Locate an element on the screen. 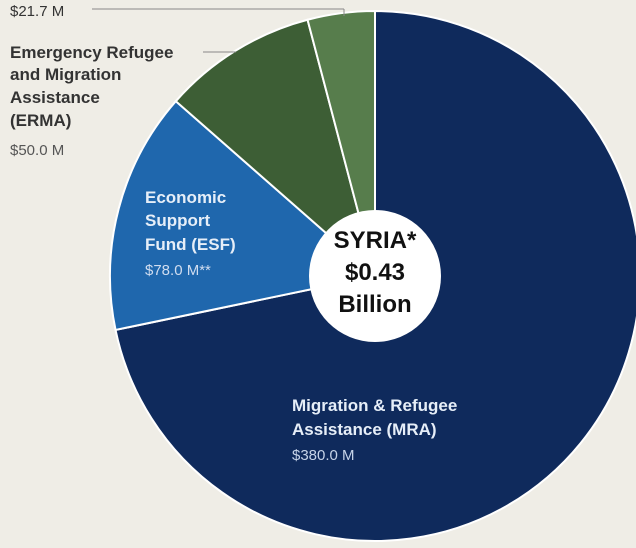 The width and height of the screenshot is (636, 548). center-disc is located at coordinates (375, 276).